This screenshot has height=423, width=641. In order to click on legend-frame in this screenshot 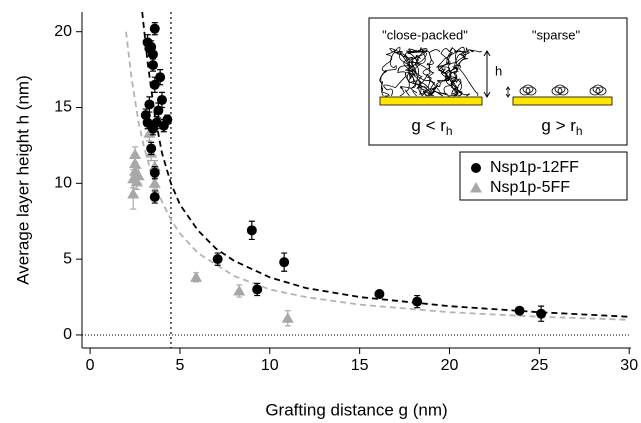, I will do `click(543, 176)`.